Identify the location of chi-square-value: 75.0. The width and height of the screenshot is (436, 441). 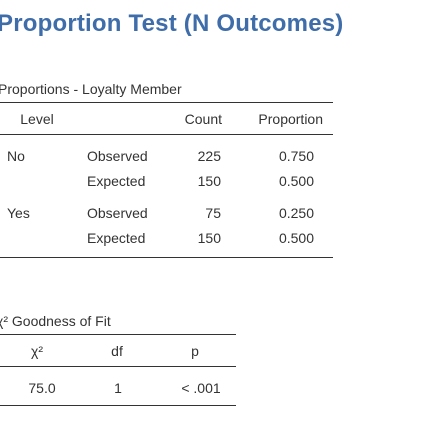
(42, 388).